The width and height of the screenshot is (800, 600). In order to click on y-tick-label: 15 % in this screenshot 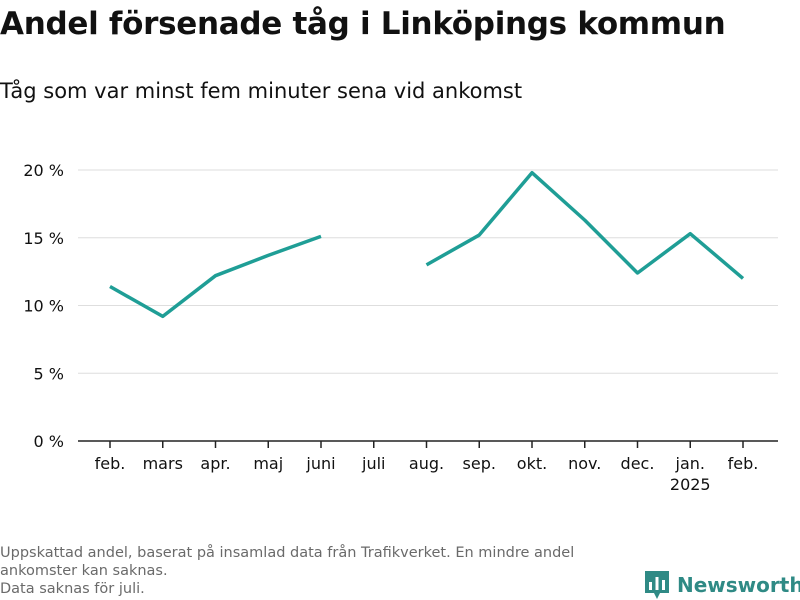, I will do `click(43, 238)`.